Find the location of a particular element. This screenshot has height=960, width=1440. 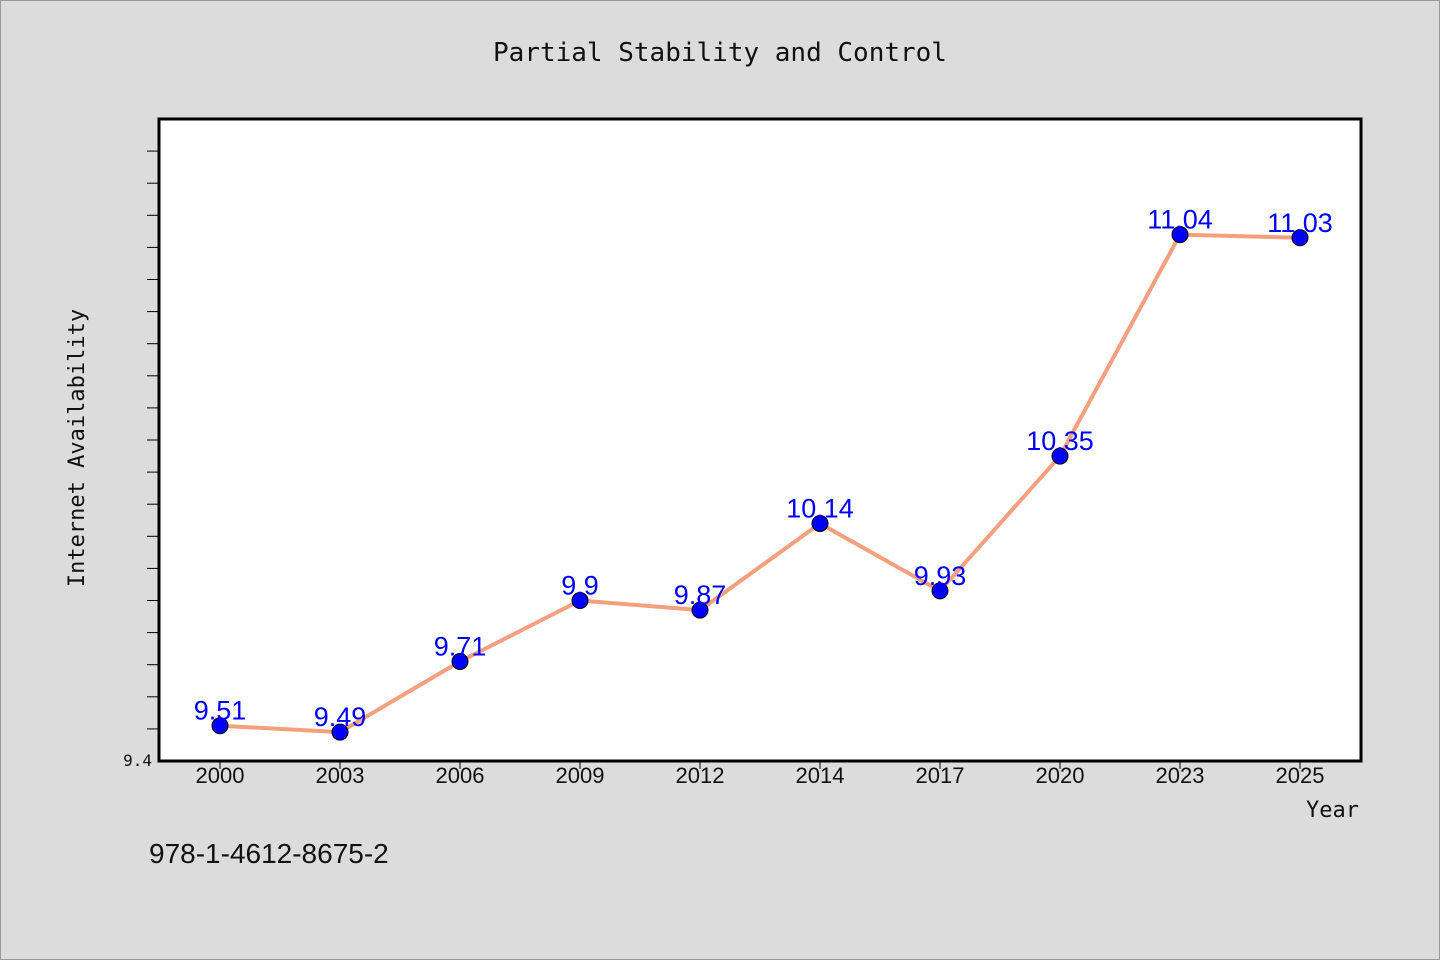

y-axis-title: Internet Availability is located at coordinates (77, 448).